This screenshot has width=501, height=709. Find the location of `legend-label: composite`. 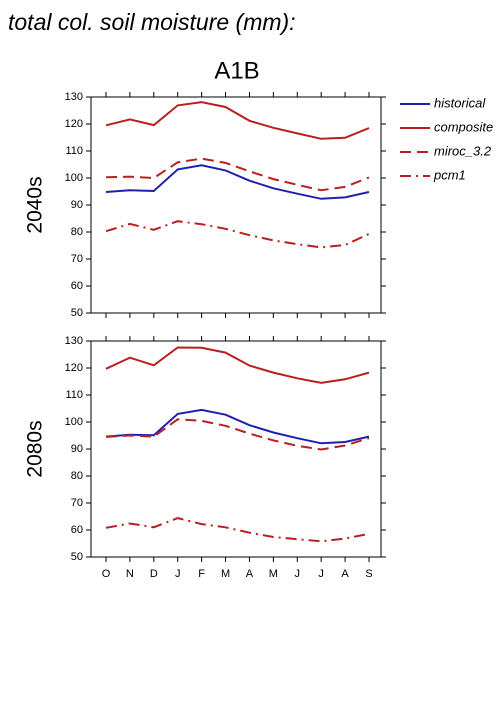

legend-label: composite is located at coordinates (463, 126).